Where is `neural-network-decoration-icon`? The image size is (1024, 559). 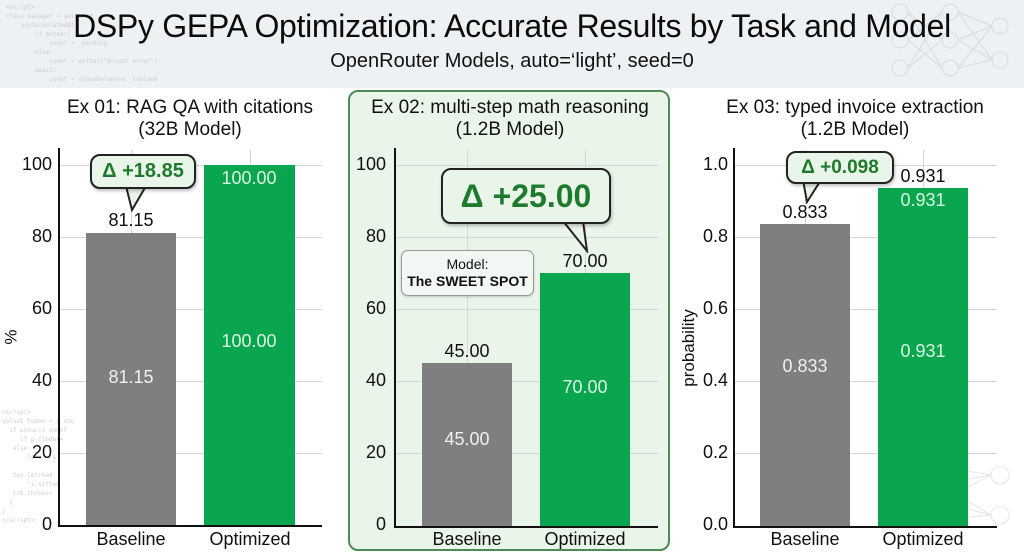
neural-network-decoration-icon is located at coordinates (950, 40).